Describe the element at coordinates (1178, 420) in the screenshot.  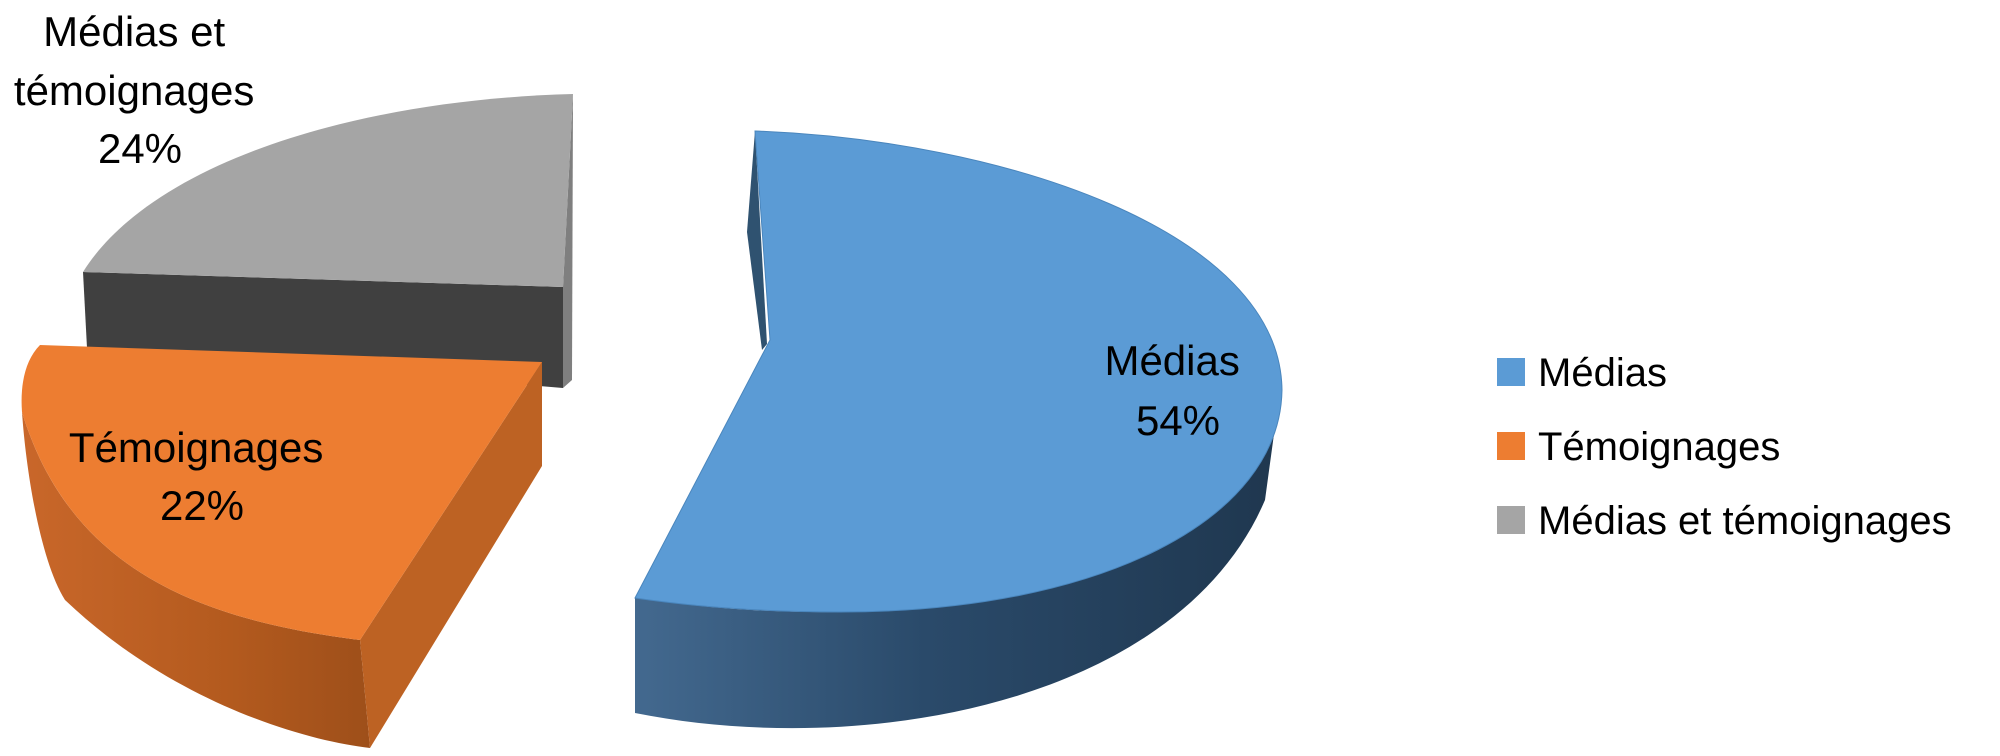
I see `data-label-medias-value: 54%` at that location.